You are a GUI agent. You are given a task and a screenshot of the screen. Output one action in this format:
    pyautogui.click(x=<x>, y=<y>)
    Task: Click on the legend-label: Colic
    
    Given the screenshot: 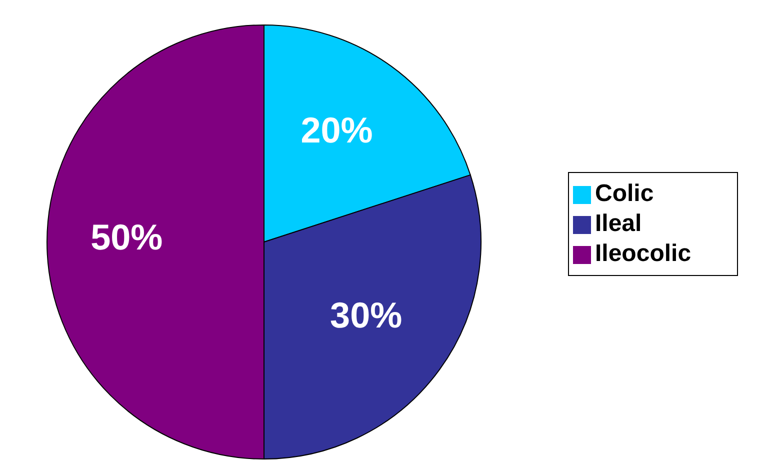 What is the action you would take?
    pyautogui.click(x=624, y=193)
    